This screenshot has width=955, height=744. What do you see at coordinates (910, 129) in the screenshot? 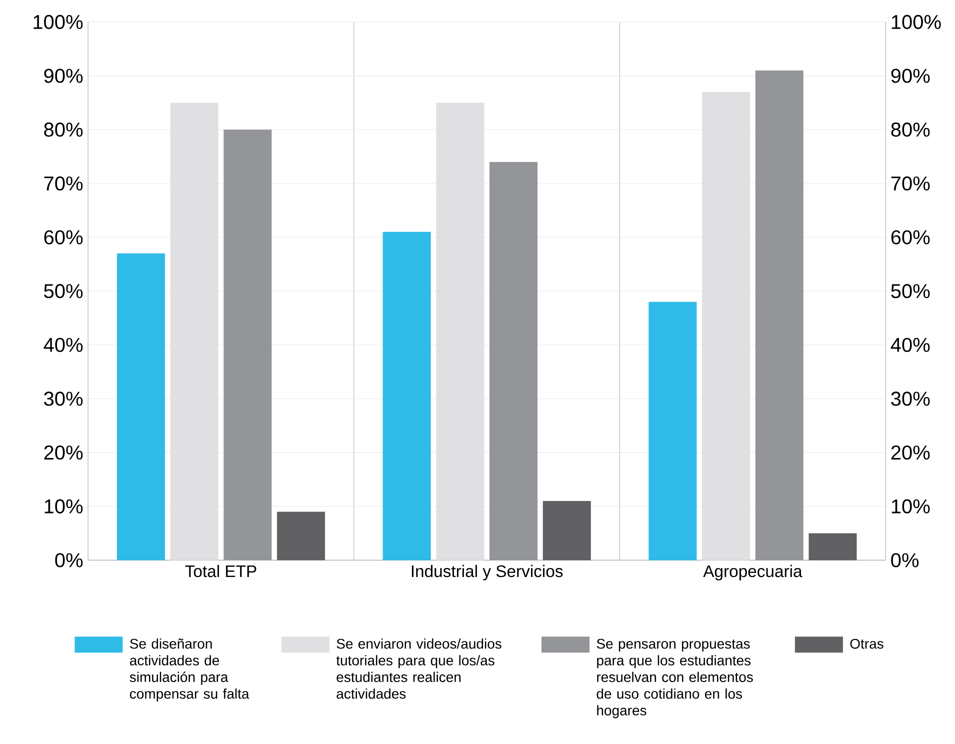
I see `y2-tick-label: 80%` at bounding box center [910, 129].